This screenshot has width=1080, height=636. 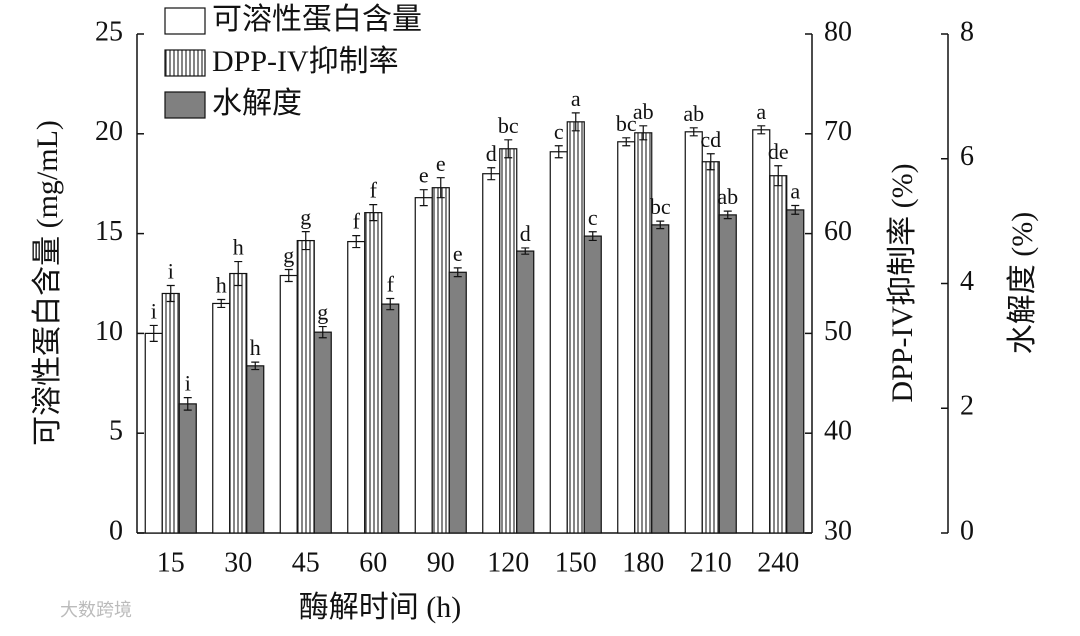 I want to click on tick-label: 2, so click(x=967, y=406).